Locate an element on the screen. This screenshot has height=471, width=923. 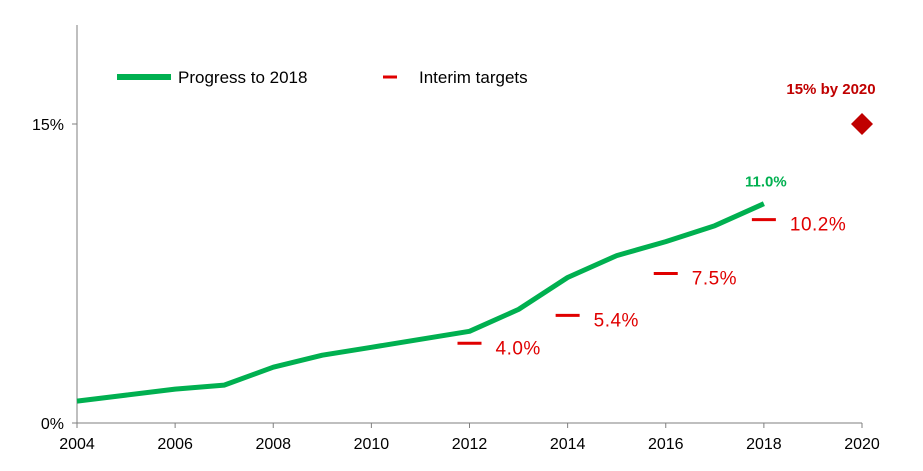
interim-target-label: 4.0% is located at coordinates (518, 348).